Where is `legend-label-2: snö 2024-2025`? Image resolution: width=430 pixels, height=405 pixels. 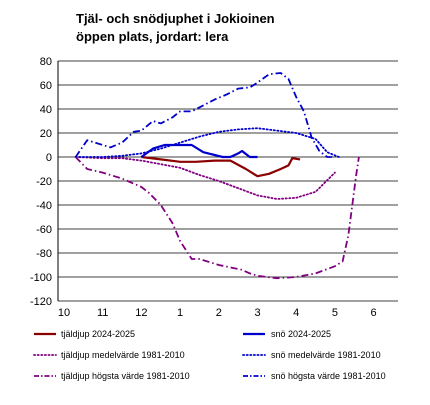 legend-label-2: snö 2024-2025 is located at coordinates (301, 334).